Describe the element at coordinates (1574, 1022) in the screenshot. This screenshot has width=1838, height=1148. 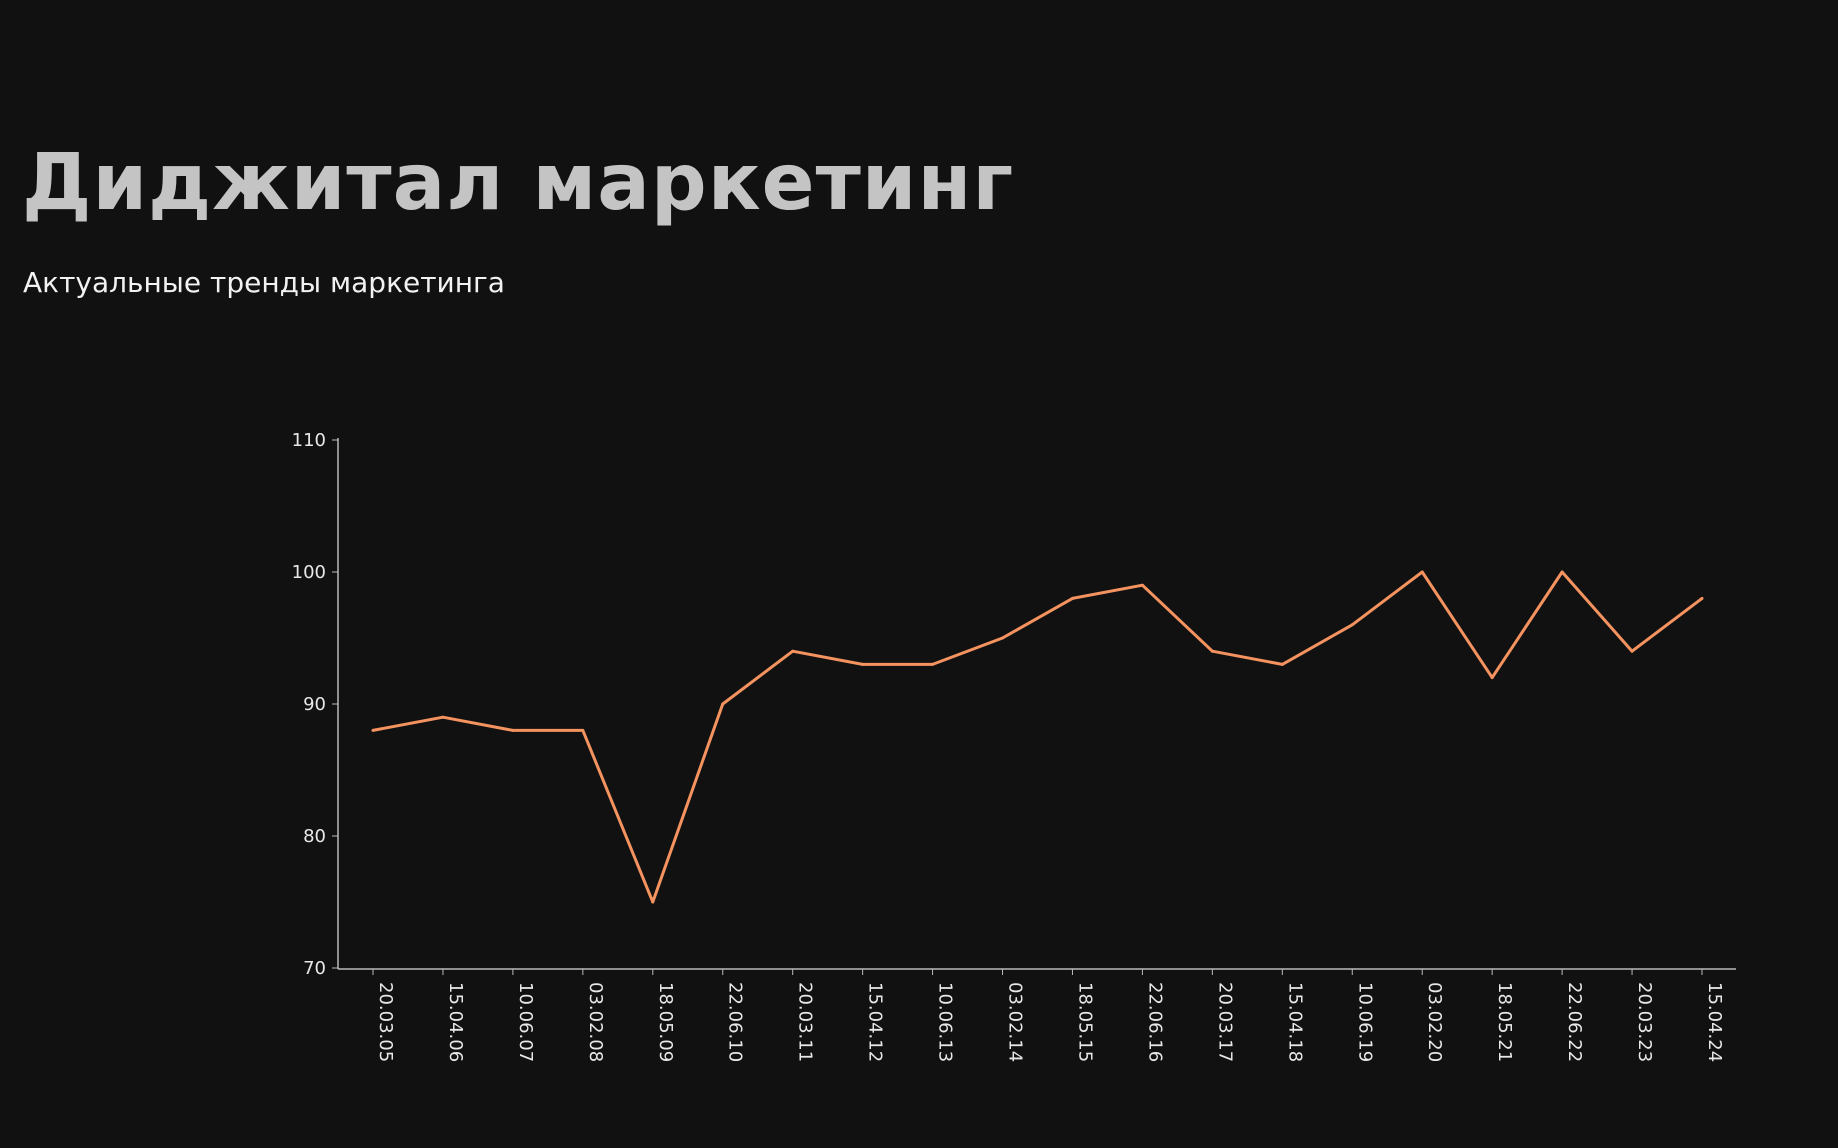
I see `x-tick-label: 22.06.22` at that location.